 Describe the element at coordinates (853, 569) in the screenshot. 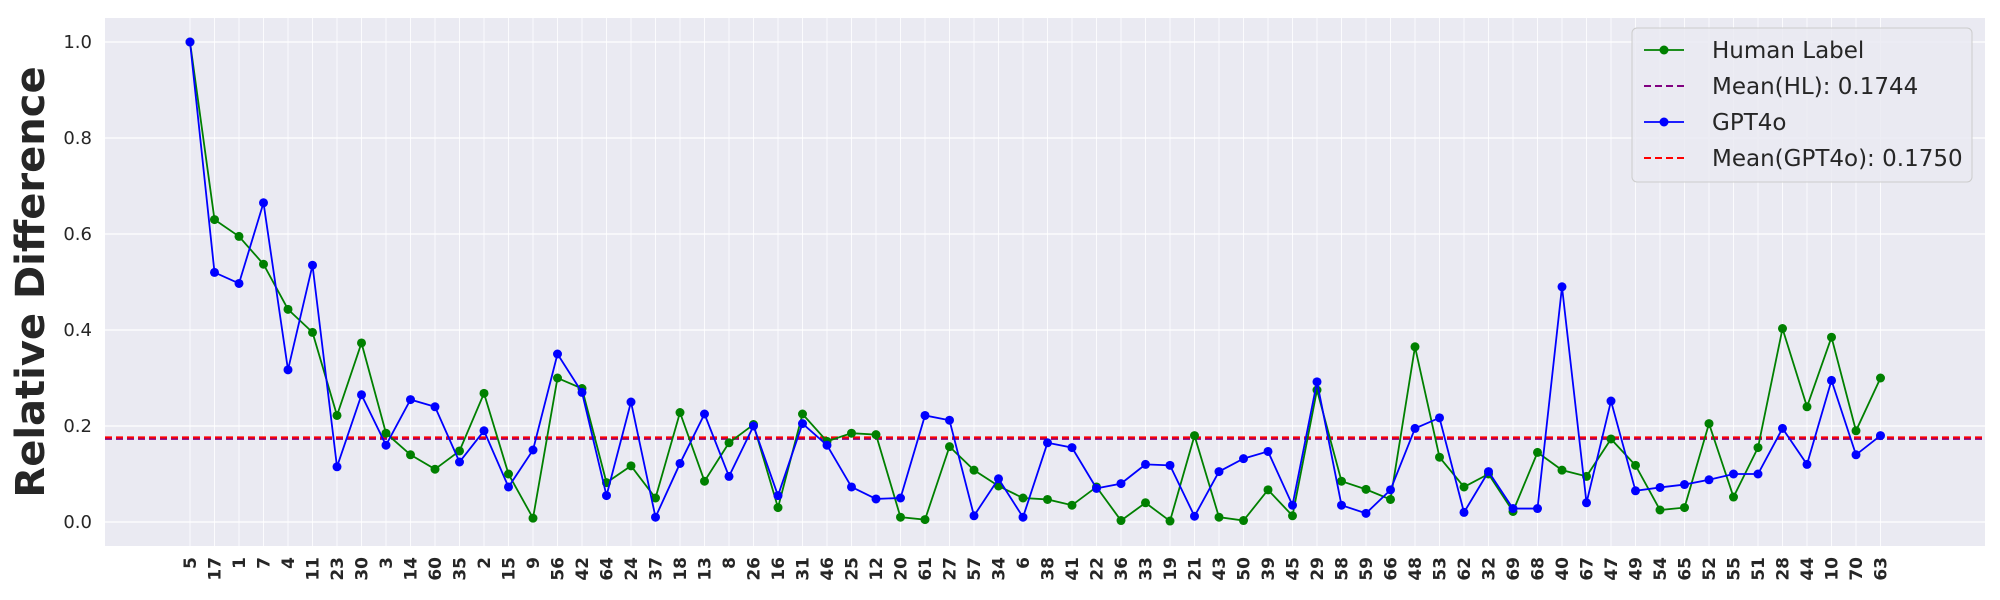

I see `x-tick-label: 25` at that location.